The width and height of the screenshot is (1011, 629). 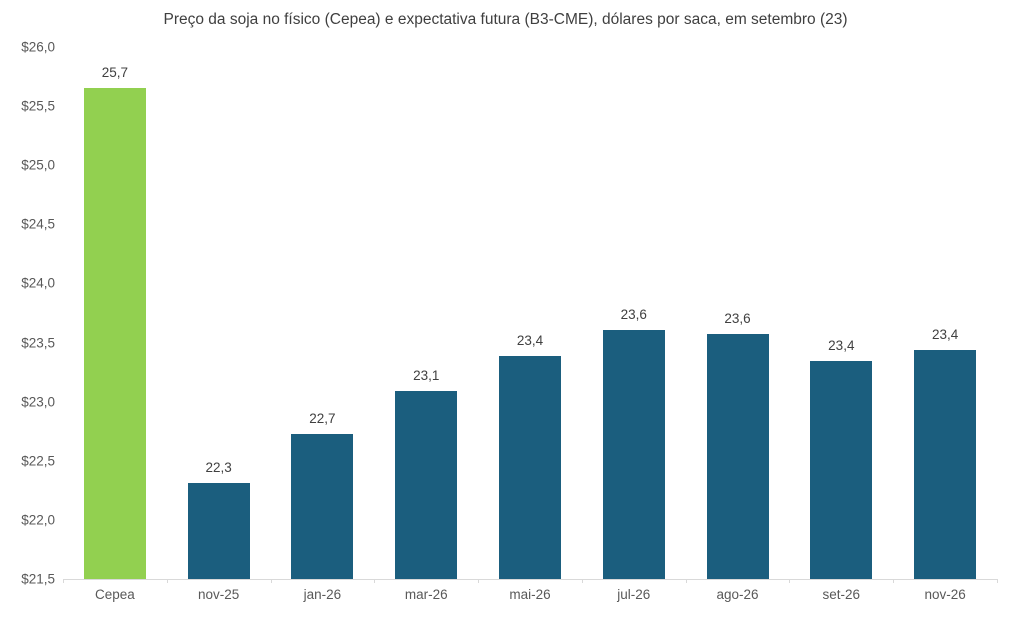 What do you see at coordinates (38, 47) in the screenshot?
I see `y-axis-tick-label: $26,0` at bounding box center [38, 47].